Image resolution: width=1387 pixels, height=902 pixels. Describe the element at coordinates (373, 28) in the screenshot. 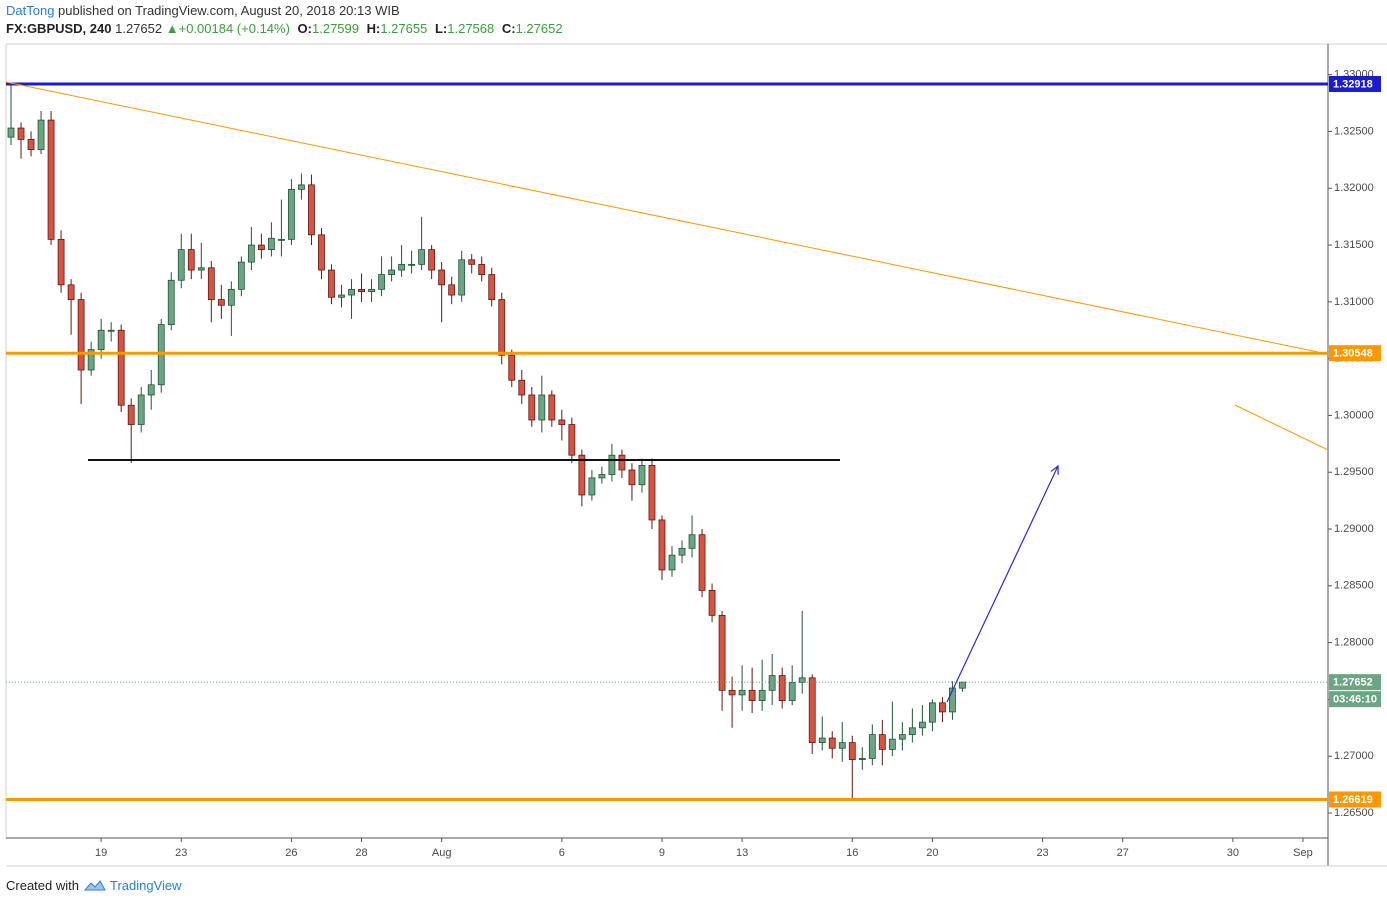

I see `high-label: H:` at that location.